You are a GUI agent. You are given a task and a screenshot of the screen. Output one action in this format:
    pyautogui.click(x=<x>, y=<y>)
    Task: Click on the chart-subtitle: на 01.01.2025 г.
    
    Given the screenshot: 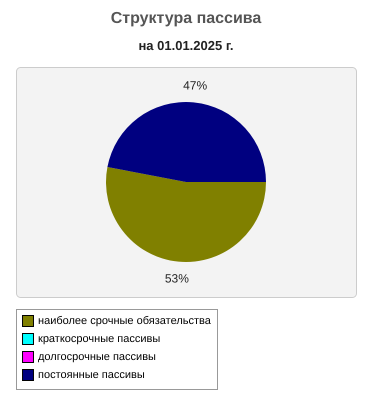 What is the action you would take?
    pyautogui.click(x=186, y=45)
    